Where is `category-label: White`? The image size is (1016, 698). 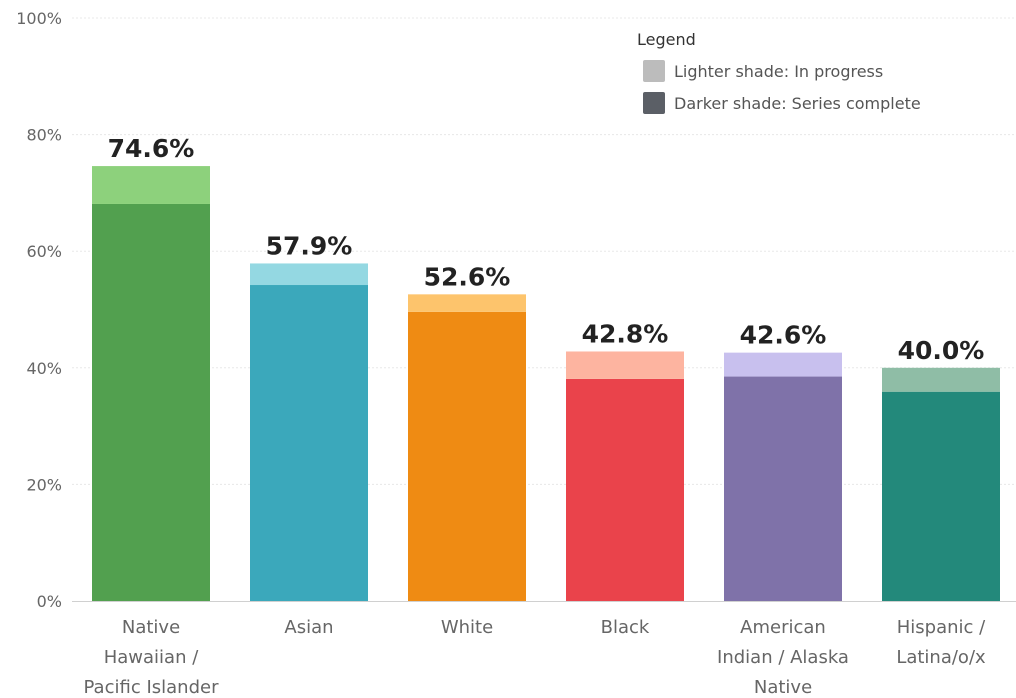
category-label: White is located at coordinates (467, 627).